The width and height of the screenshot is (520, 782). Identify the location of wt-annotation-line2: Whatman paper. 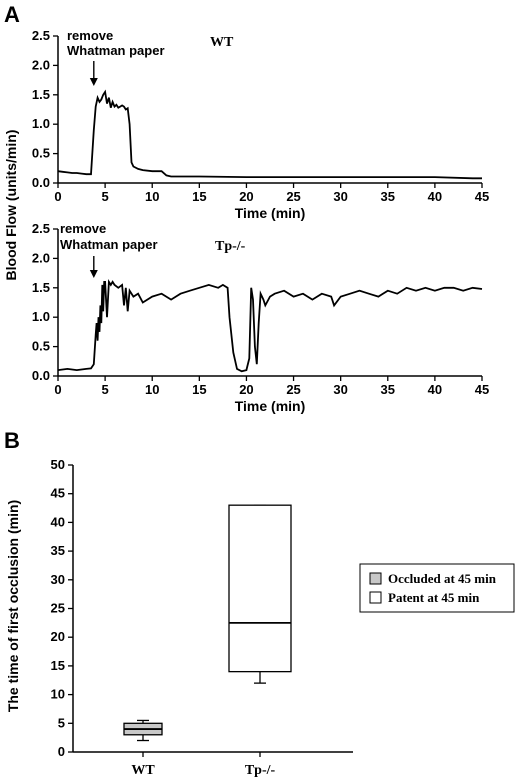
(116, 50).